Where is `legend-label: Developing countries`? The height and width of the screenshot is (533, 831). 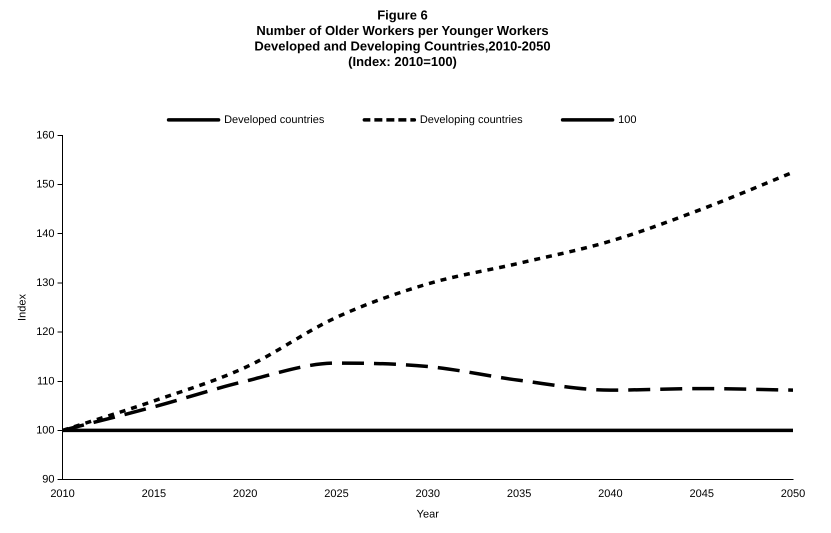
legend-label: Developing countries is located at coordinates (472, 120).